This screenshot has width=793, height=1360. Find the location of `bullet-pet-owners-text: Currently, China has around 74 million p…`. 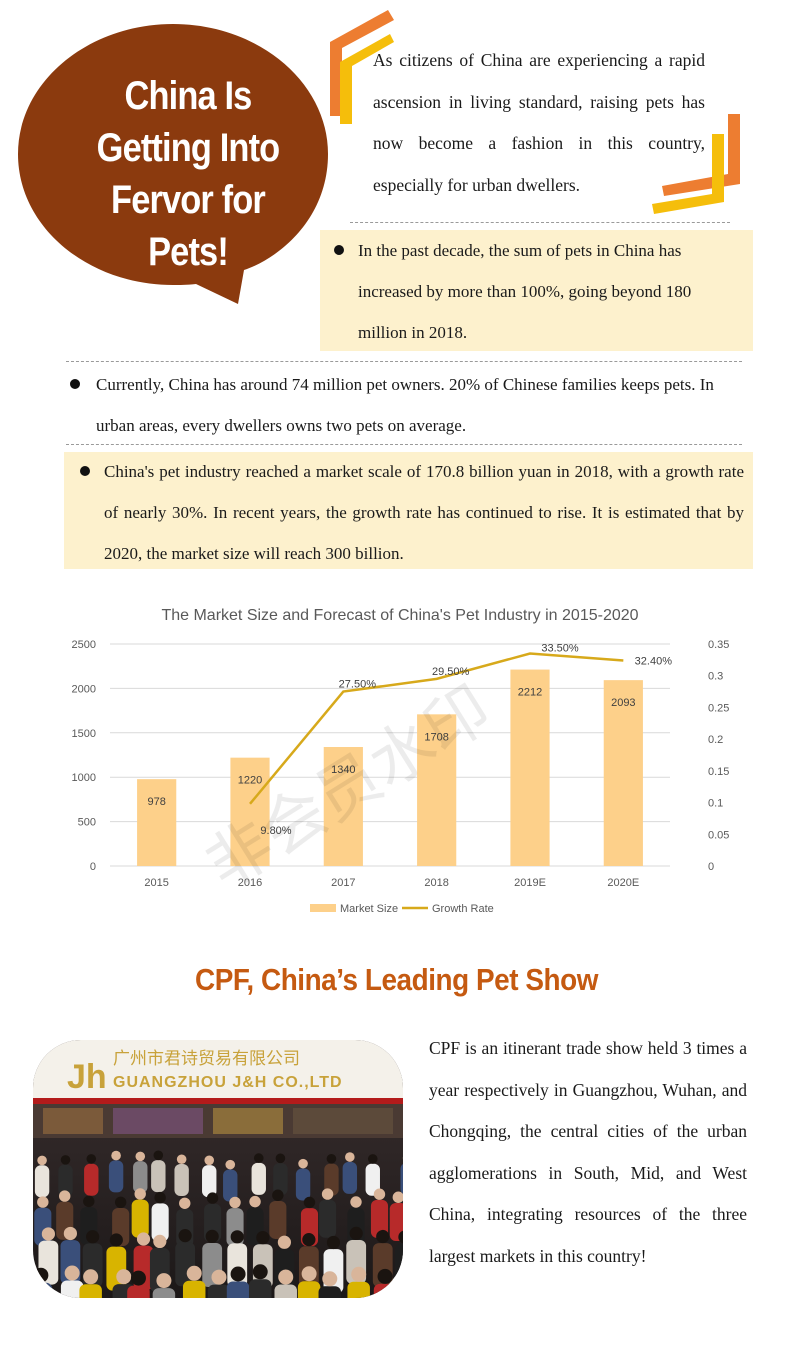

bullet-pet-owners-text: Currently, China has around 74 million p… is located at coordinates (405, 405).